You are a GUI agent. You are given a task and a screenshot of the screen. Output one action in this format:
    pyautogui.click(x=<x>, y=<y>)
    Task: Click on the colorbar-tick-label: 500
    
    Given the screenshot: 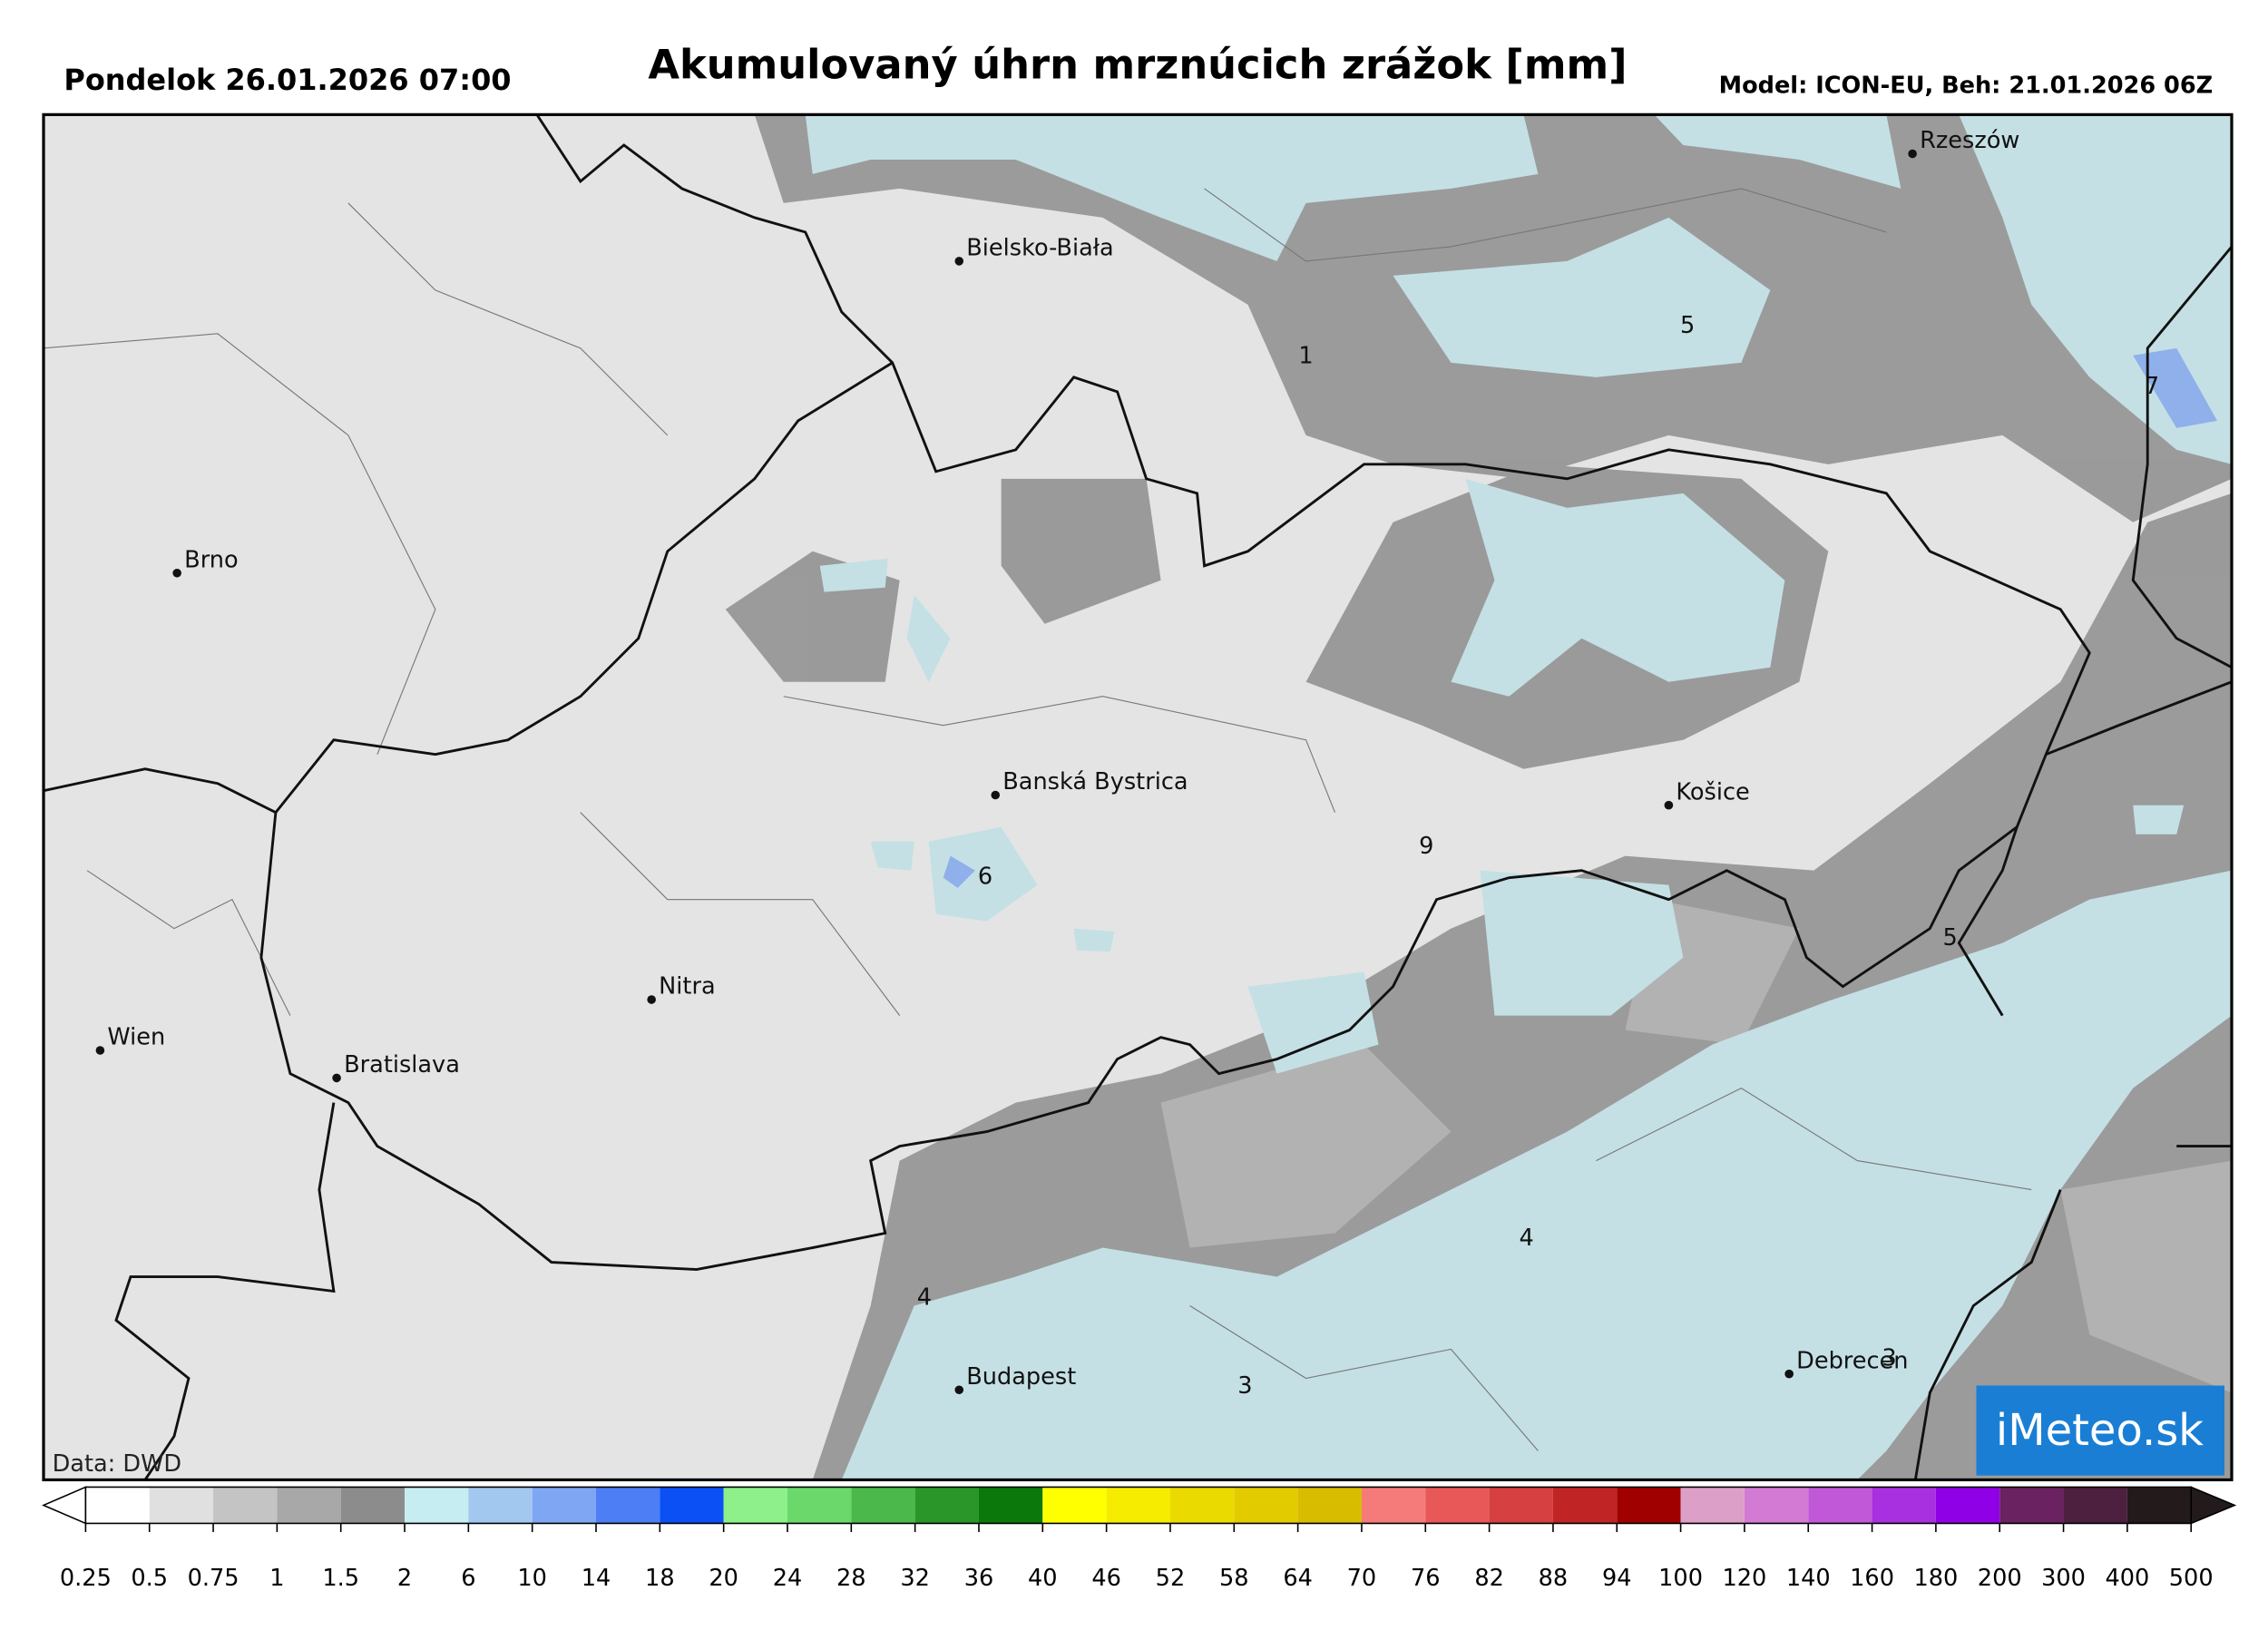 What is the action you would take?
    pyautogui.click(x=2191, y=1579)
    